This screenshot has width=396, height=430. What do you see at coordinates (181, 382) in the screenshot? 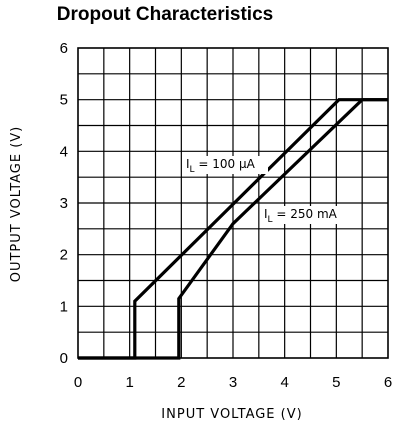
I see `x-tick-label: 2` at bounding box center [181, 382].